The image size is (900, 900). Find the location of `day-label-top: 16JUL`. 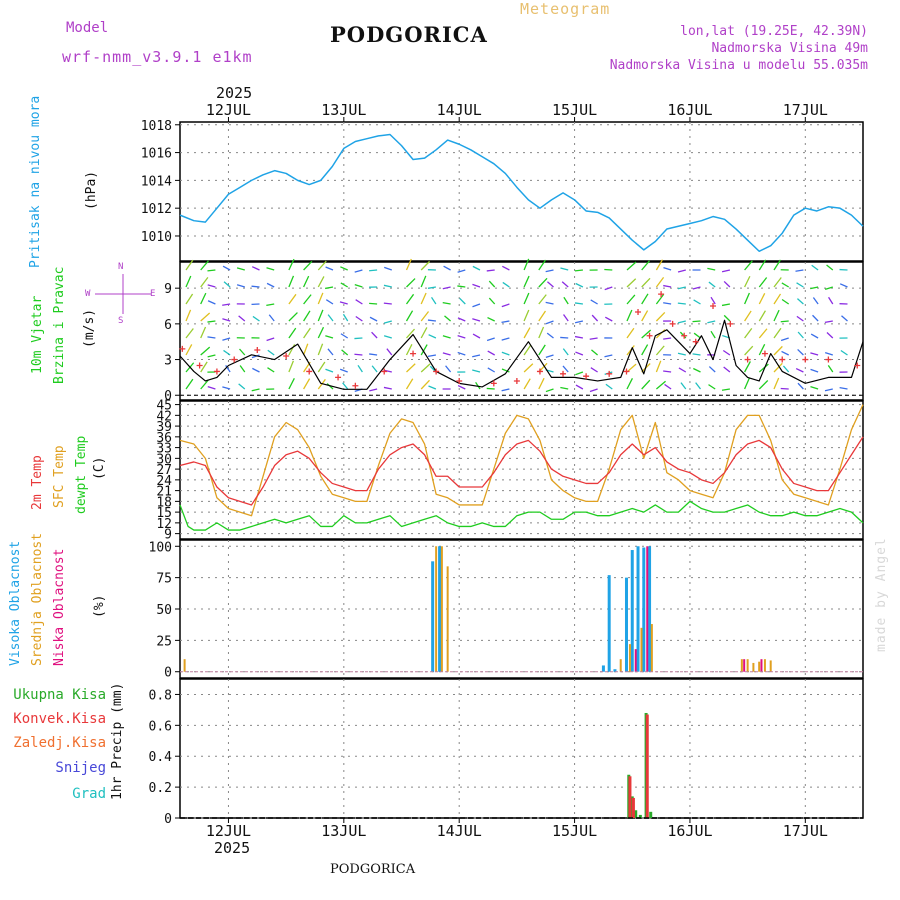

day-label-top: 16JUL is located at coordinates (689, 110).